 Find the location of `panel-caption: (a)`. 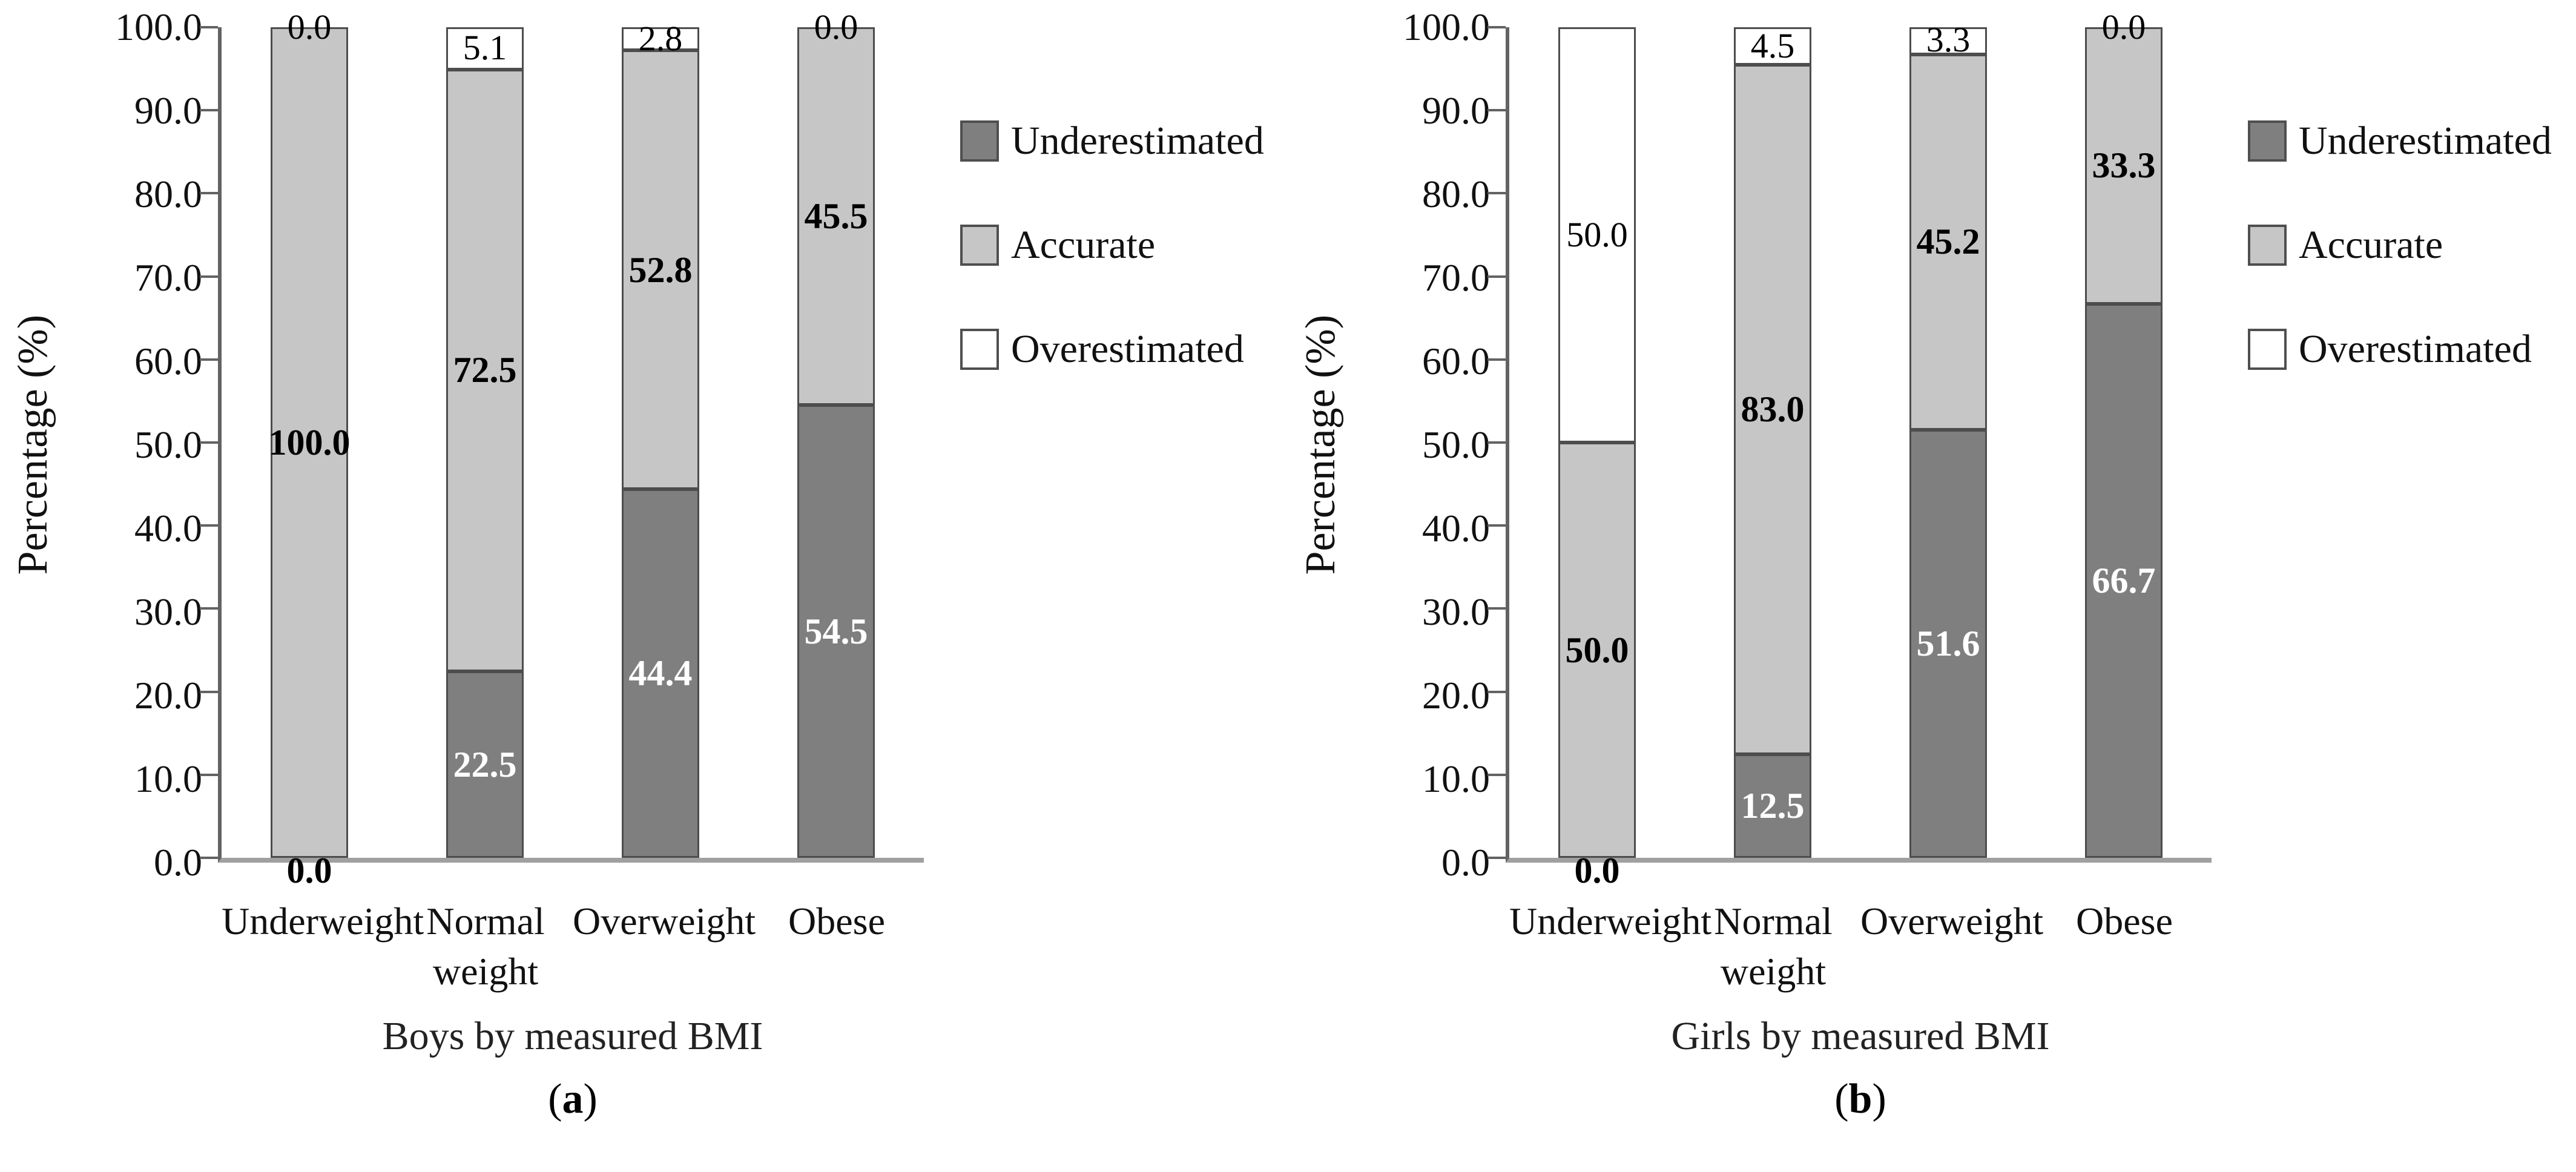

panel-caption: (a) is located at coordinates (573, 1099).